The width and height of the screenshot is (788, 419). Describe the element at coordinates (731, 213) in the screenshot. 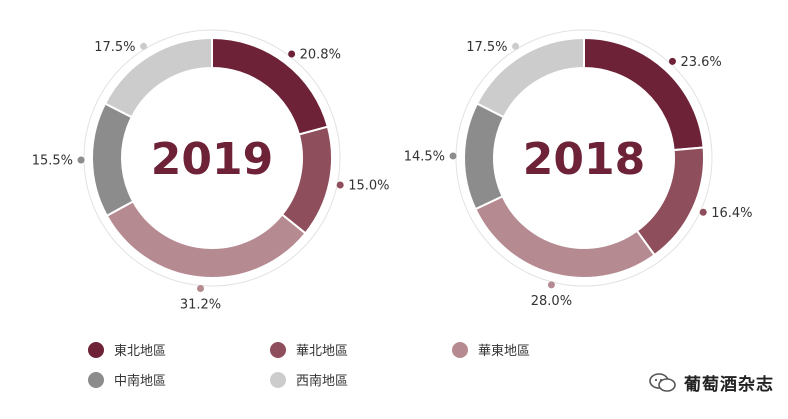

I see `slice-label-華北地區: 16.4%` at that location.